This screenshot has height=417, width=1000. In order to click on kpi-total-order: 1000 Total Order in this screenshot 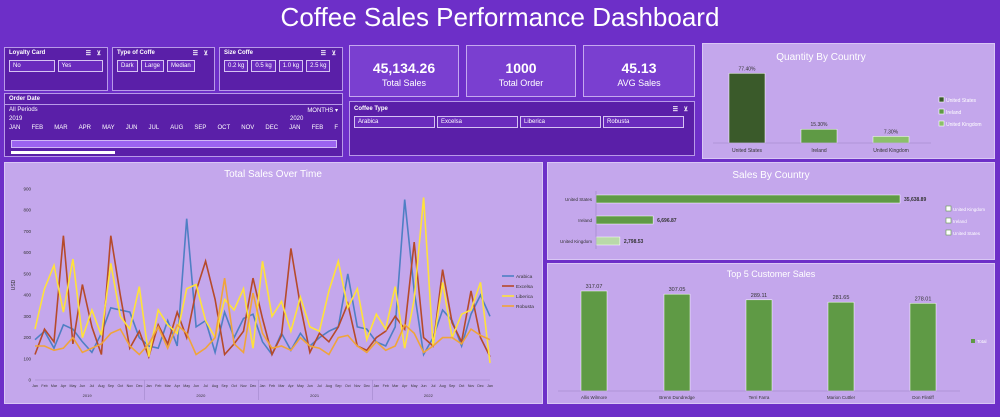, I will do `click(521, 71)`.